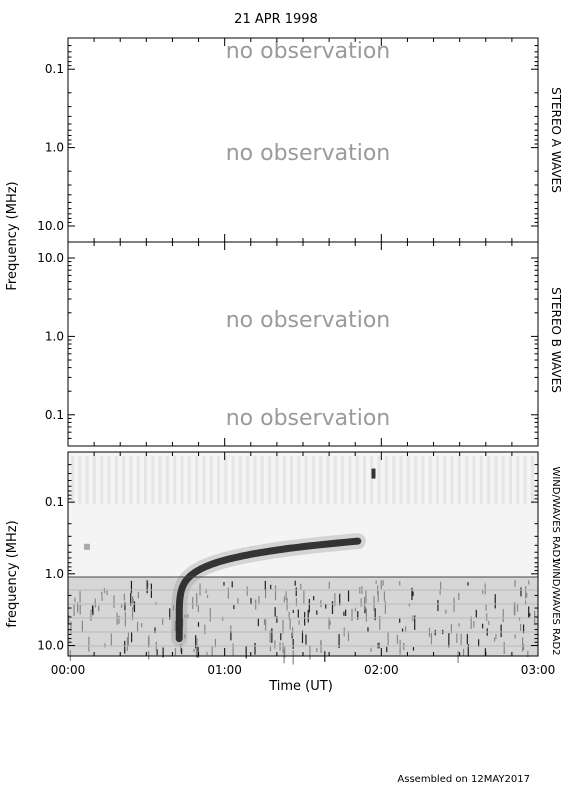  Describe the element at coordinates (556, 140) in the screenshot. I see `panel-right-label: STEREO A WAVES` at that location.